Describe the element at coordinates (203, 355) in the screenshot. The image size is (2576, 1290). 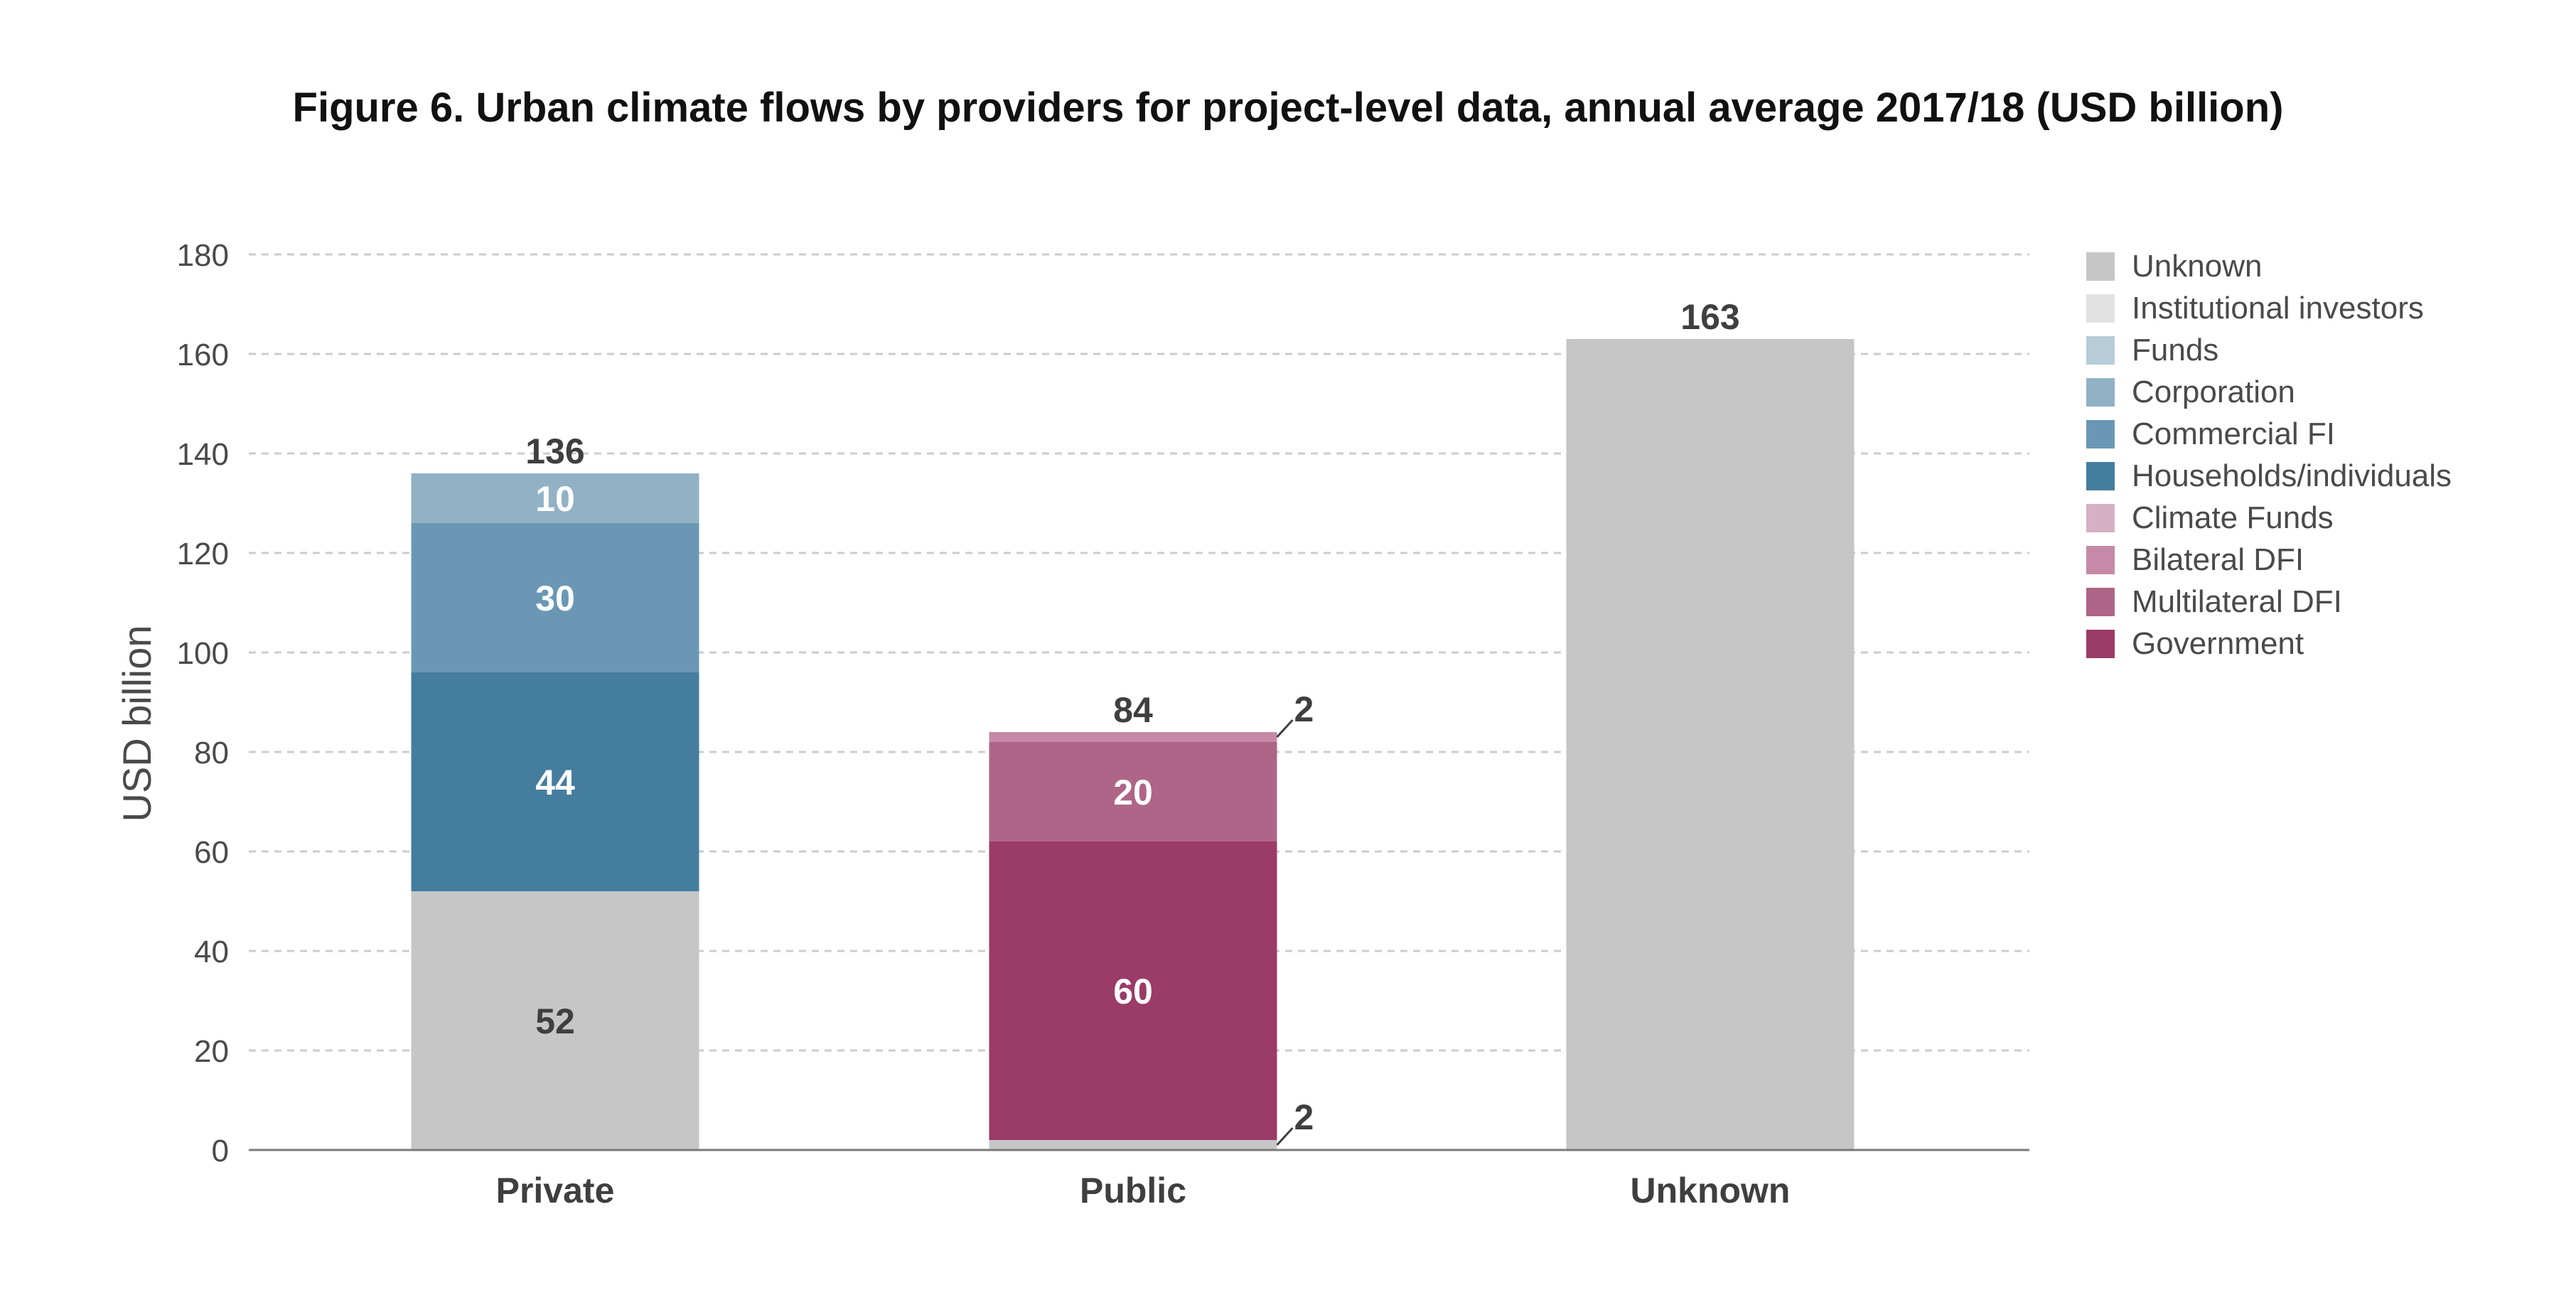
I see `y-tick-label: 160` at that location.